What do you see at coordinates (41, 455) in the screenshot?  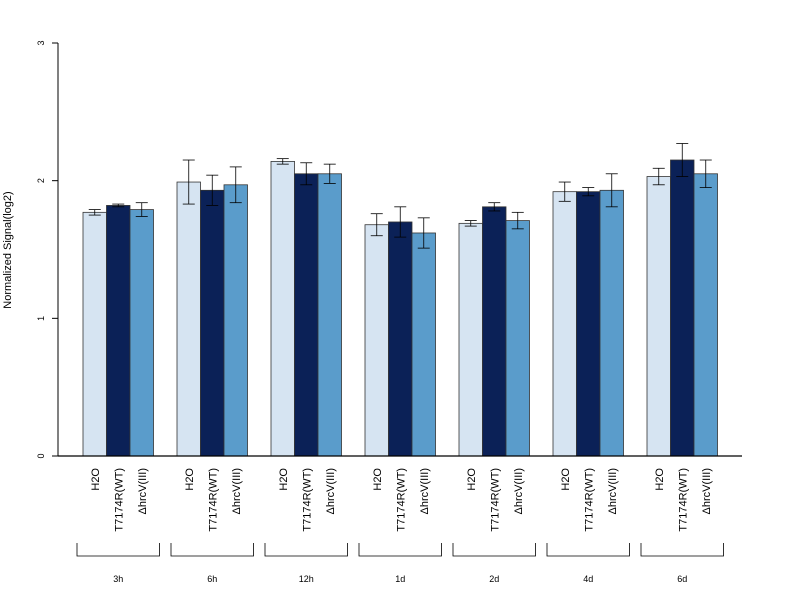 I see `y-tick-label: 0` at bounding box center [41, 455].